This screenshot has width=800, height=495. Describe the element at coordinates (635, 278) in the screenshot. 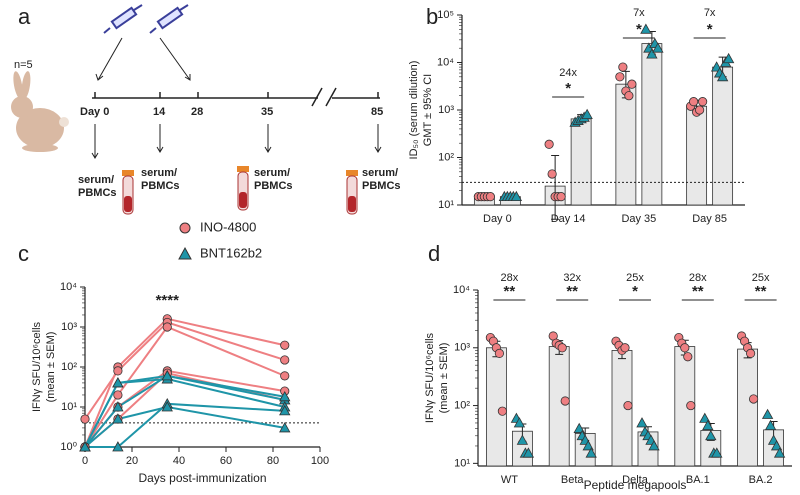

I see `fold-label: 25x` at that location.